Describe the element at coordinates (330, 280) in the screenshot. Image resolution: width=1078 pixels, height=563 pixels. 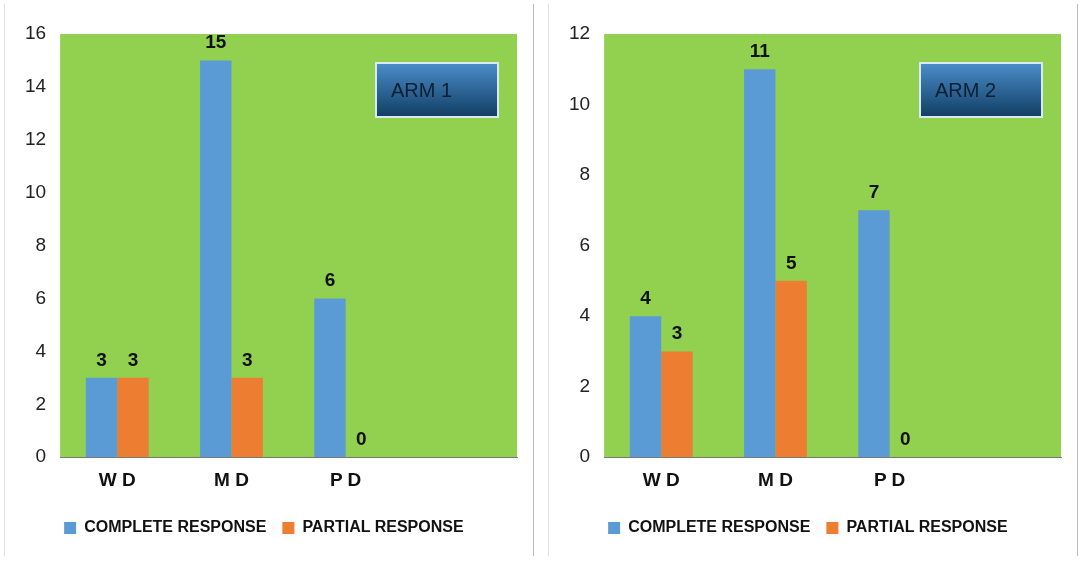
I see `data-label: 6` at that location.